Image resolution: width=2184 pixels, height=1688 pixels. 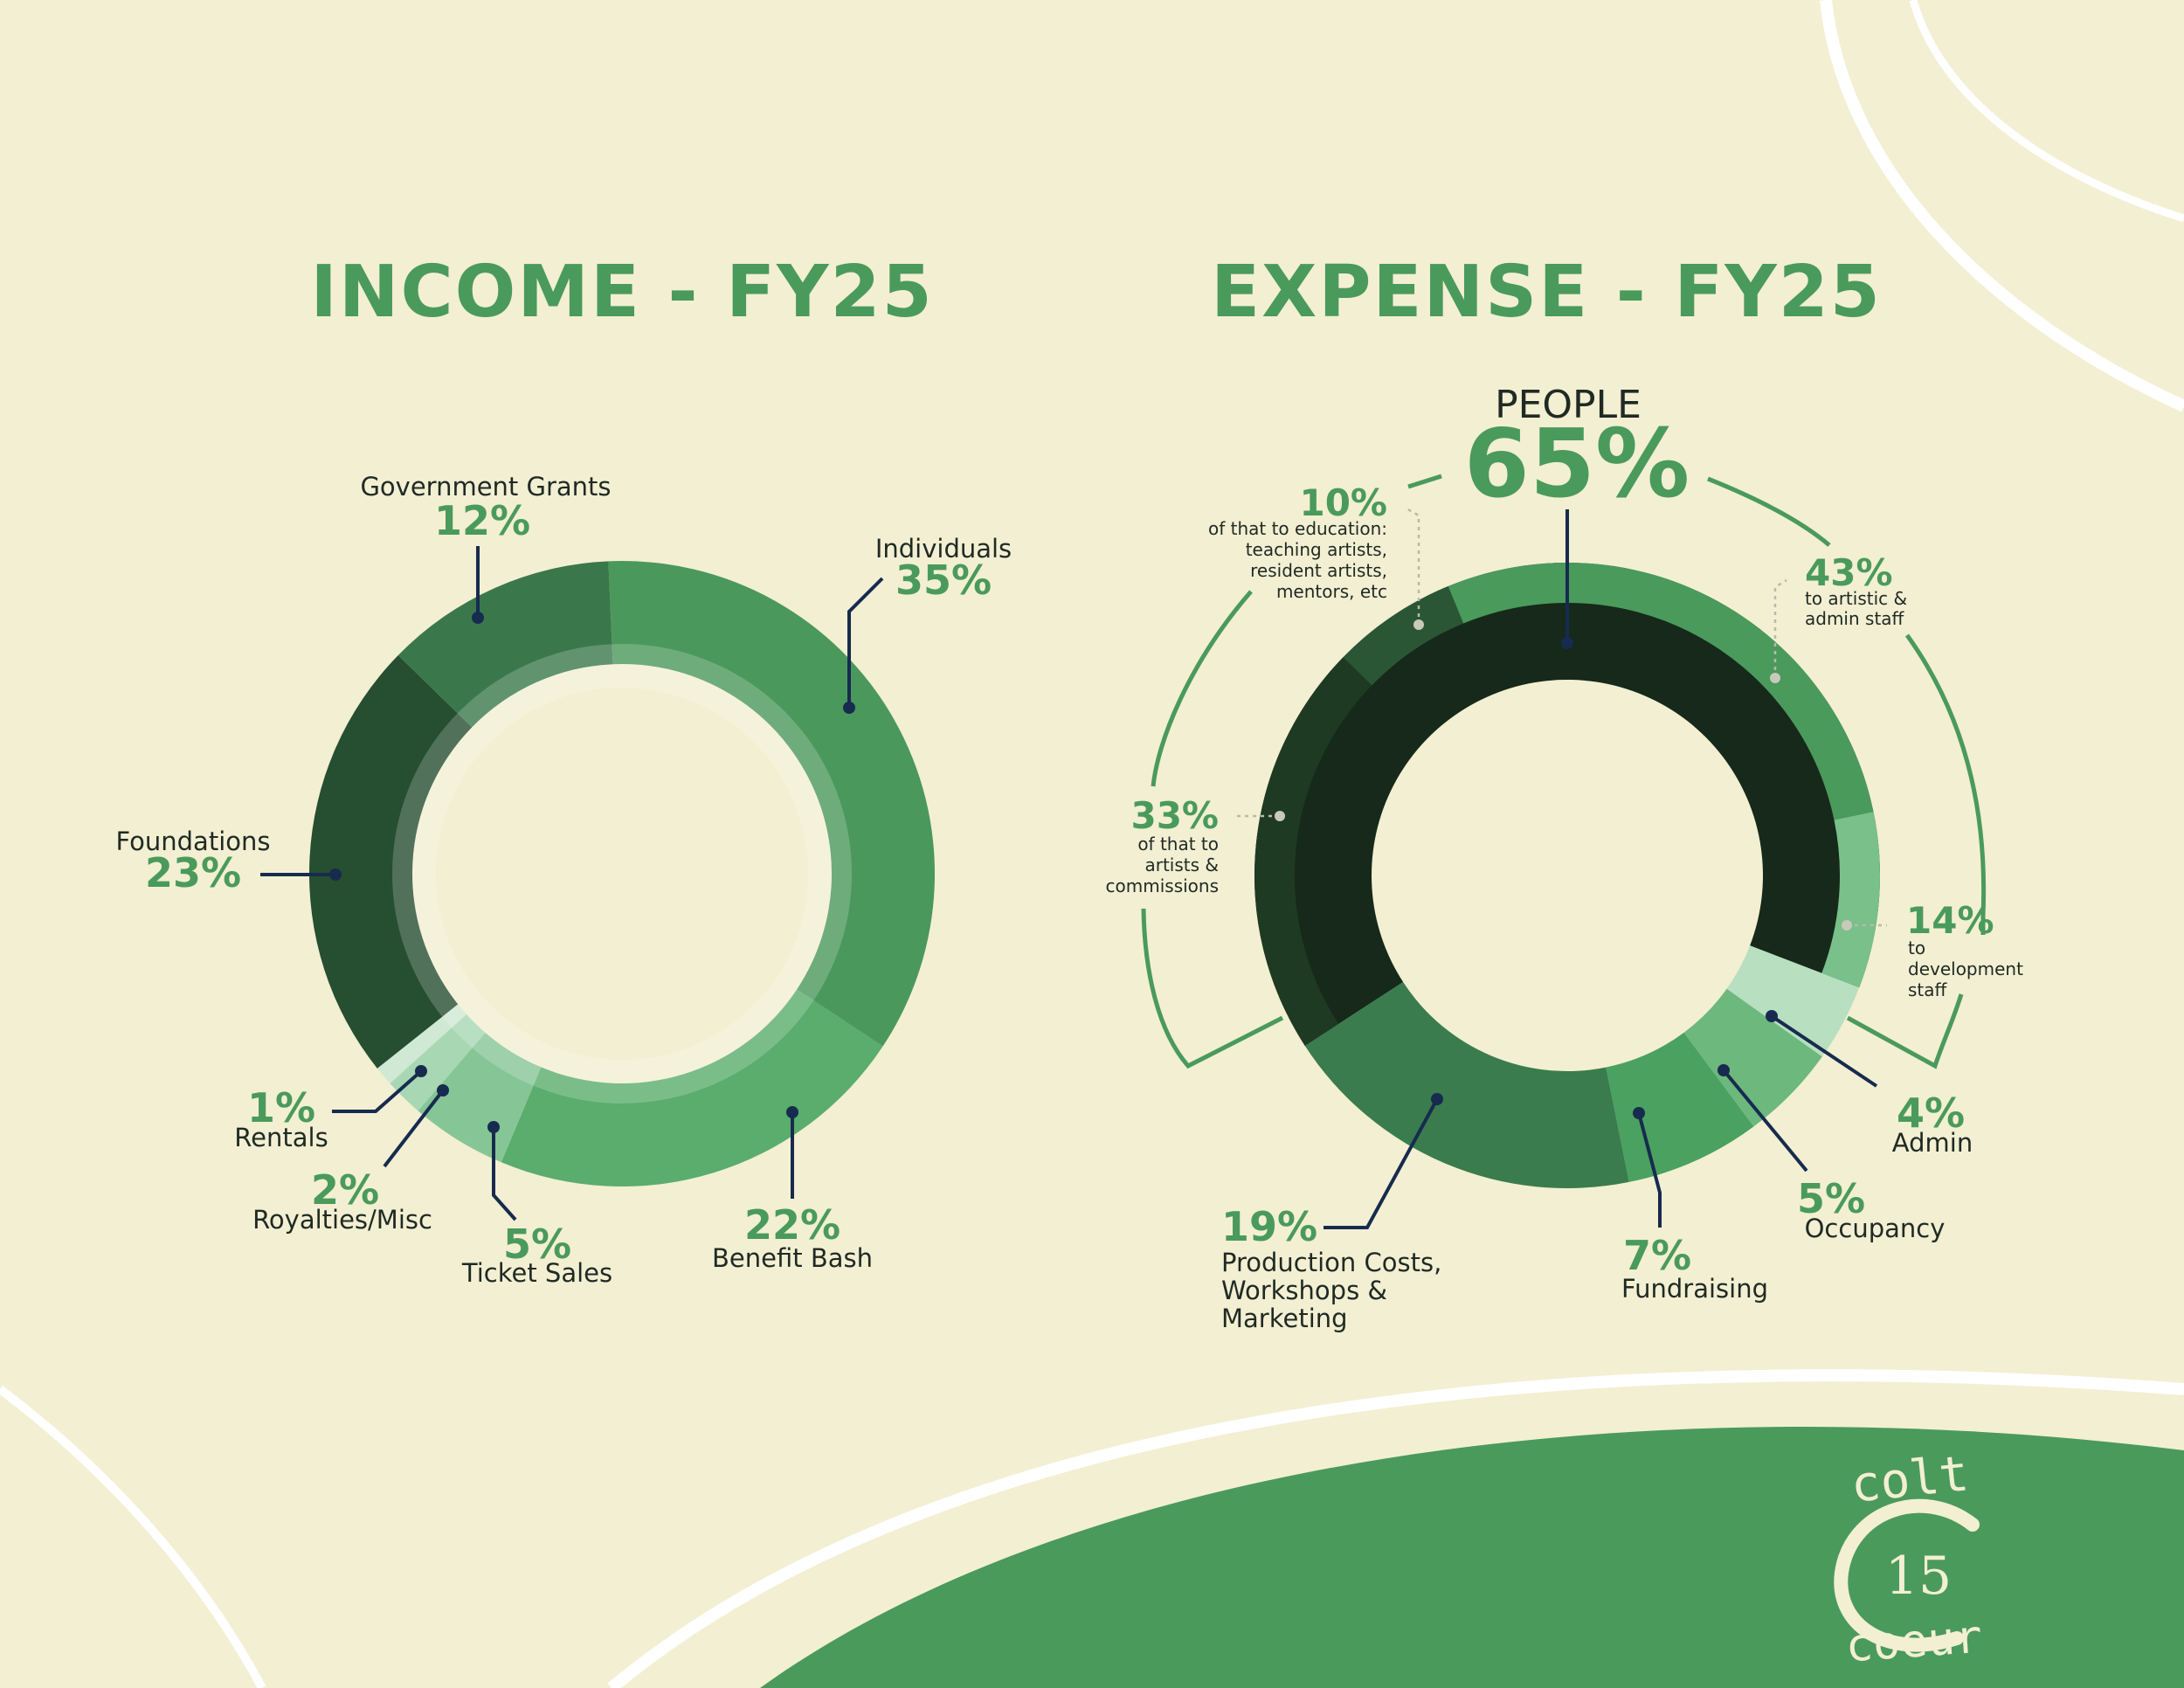 I want to click on expense-33-line3: commissions, so click(x=1162, y=885).